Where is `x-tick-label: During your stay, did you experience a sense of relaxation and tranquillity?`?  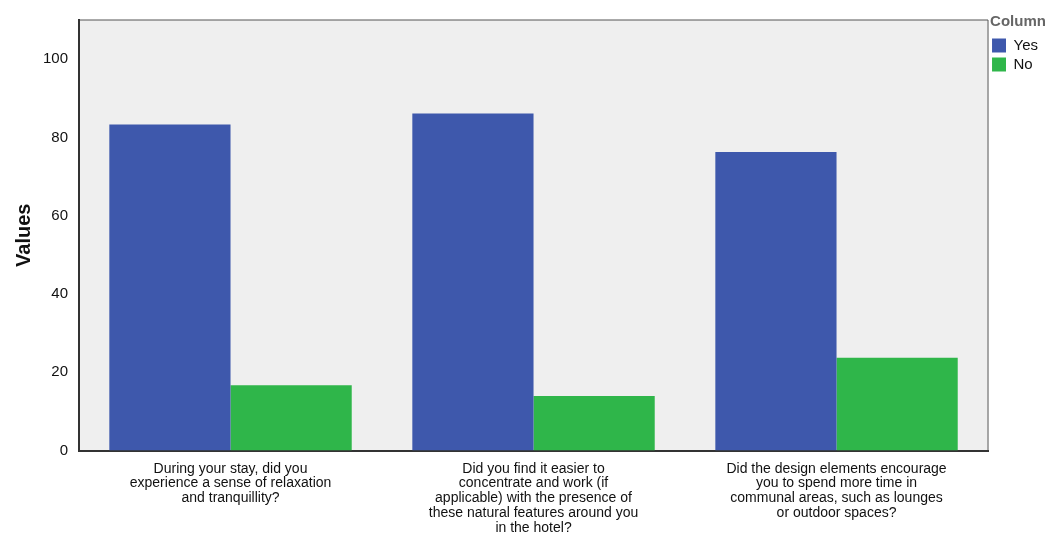 x-tick-label: During your stay, did you experience a sense of relaxation and tranquillity? is located at coordinates (230, 482).